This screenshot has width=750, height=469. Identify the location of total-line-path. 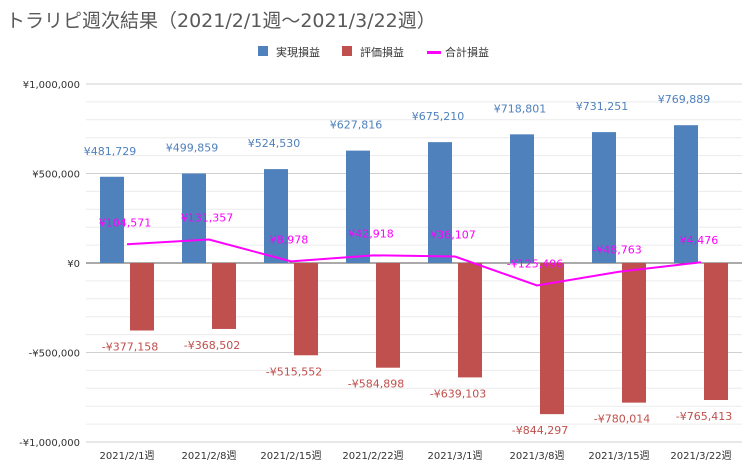
(414, 262).